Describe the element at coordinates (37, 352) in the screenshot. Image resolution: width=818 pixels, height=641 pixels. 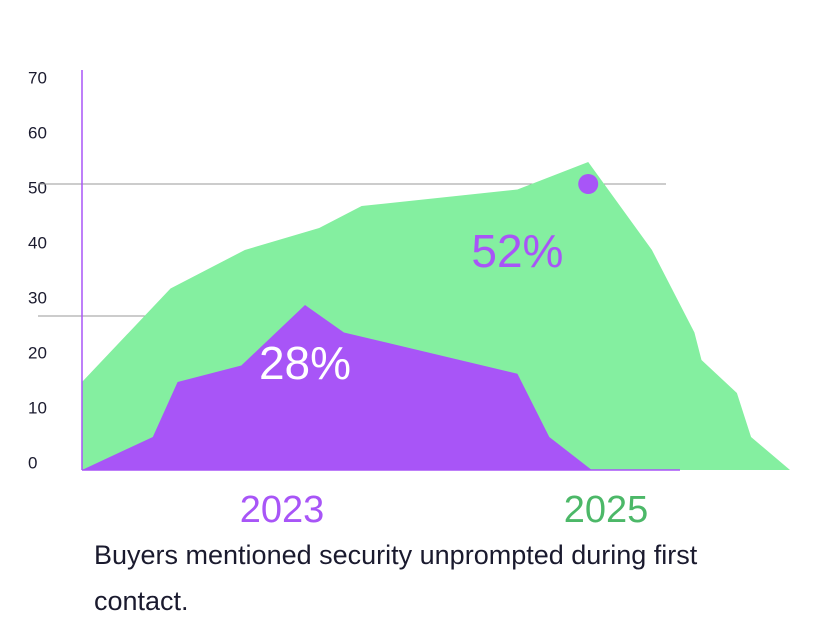
I see `y-tick-label: 20` at that location.